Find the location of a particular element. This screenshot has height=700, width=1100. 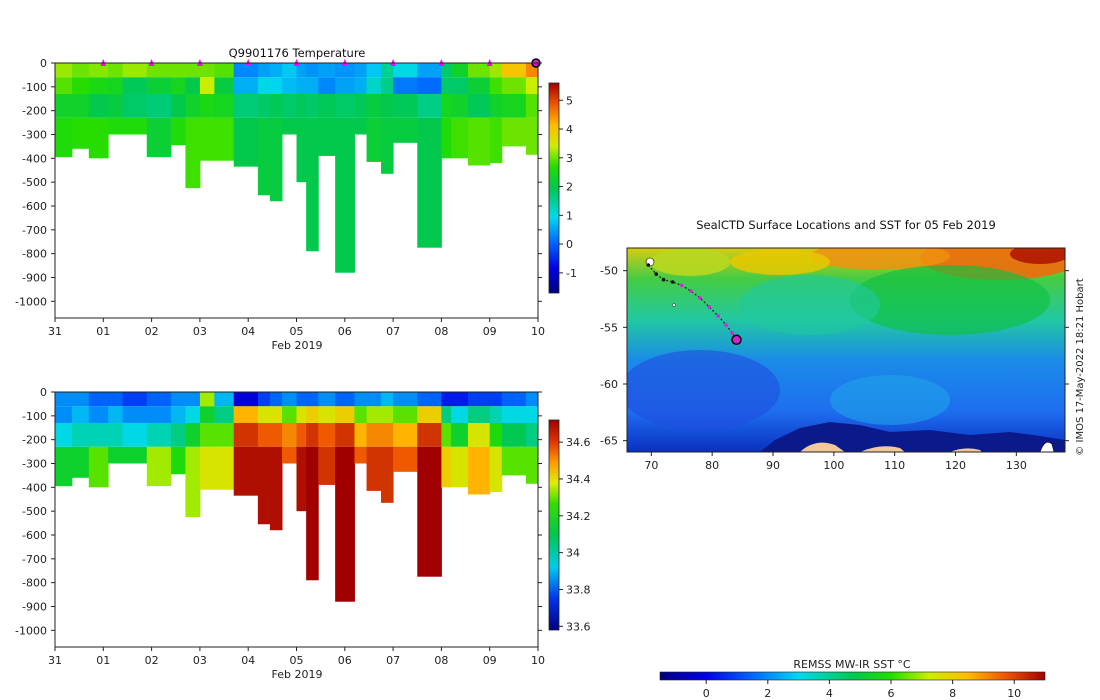

sst-field is located at coordinates (846, 350).